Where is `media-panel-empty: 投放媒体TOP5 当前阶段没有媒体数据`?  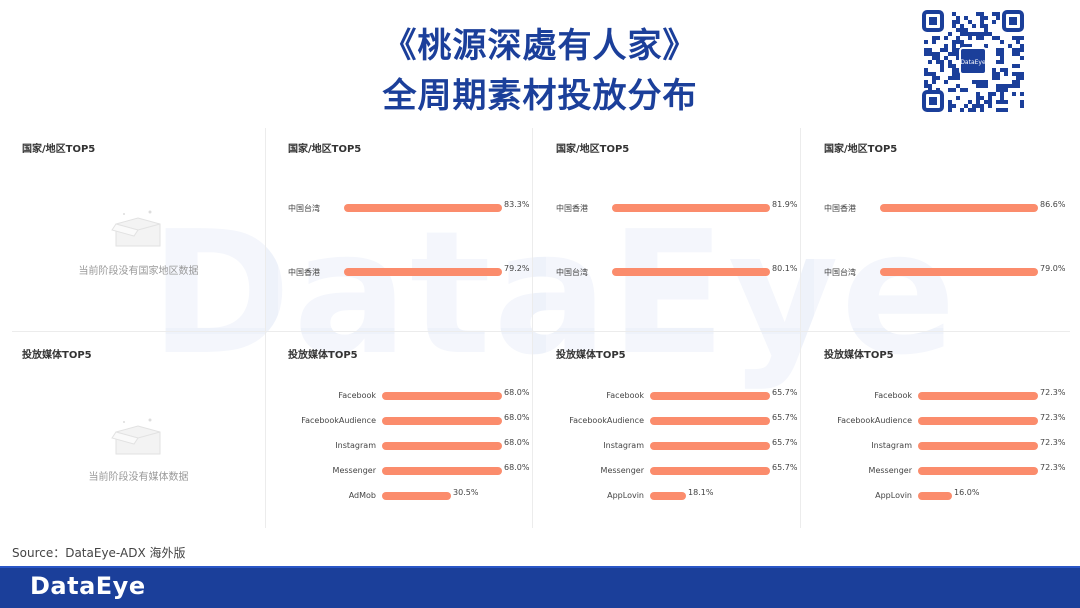 media-panel-empty: 投放媒体TOP5 当前阶段没有媒体数据 is located at coordinates (138, 431).